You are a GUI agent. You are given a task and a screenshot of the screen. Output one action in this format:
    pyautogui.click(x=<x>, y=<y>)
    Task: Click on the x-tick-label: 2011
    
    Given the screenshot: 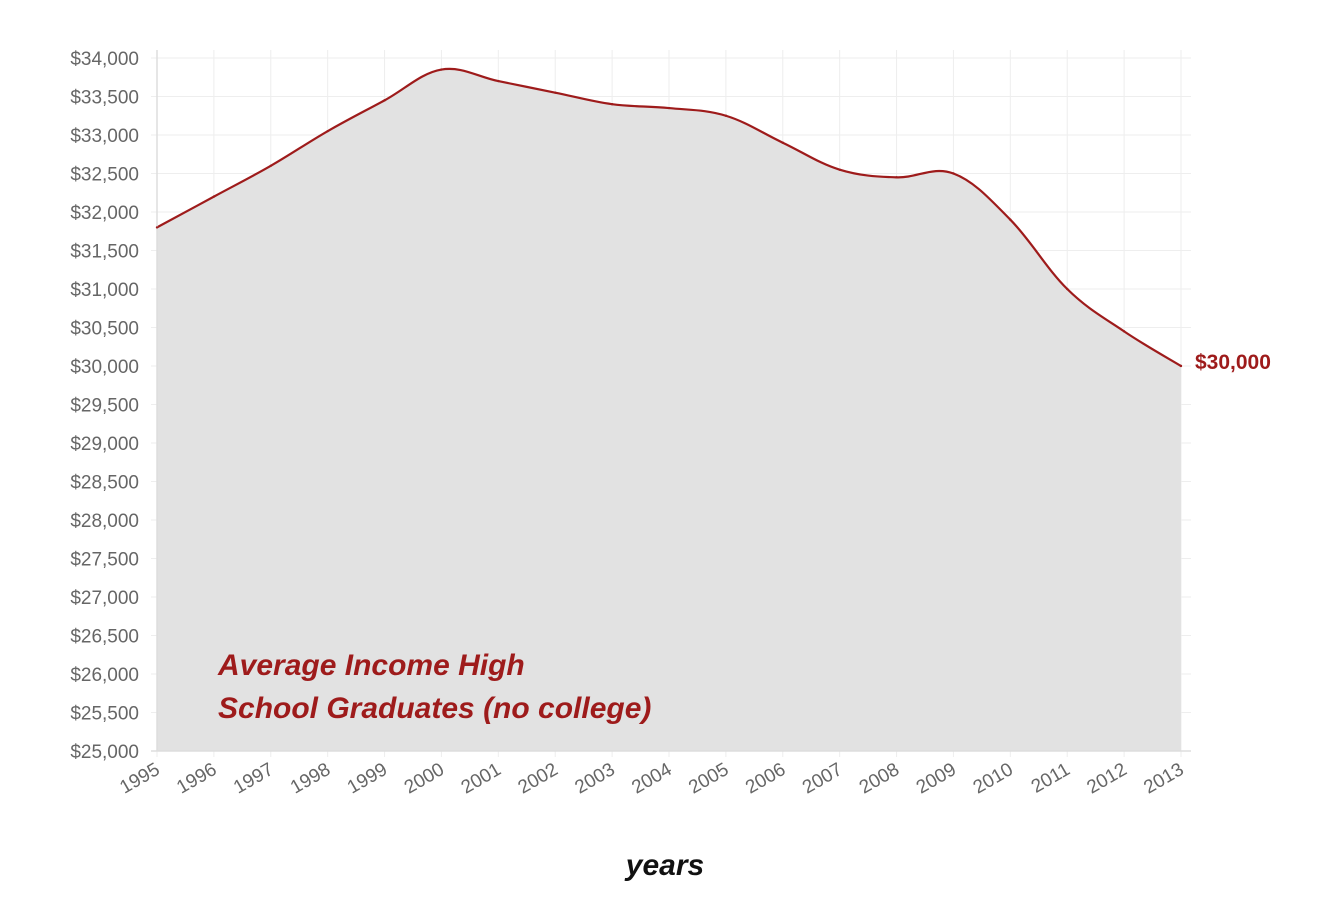 What is the action you would take?
    pyautogui.click(x=1051, y=778)
    